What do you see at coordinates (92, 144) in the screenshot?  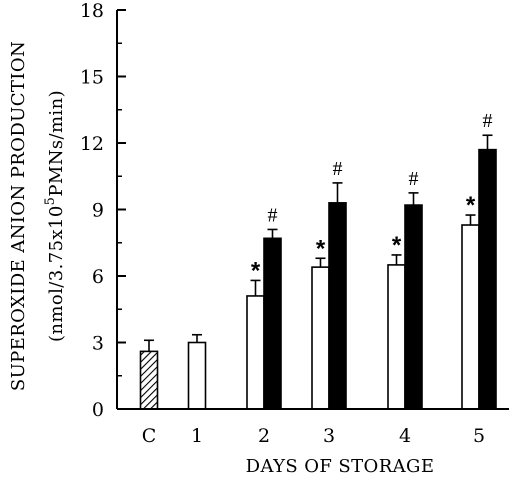 I see `y-tick-label: 12` at bounding box center [92, 144].